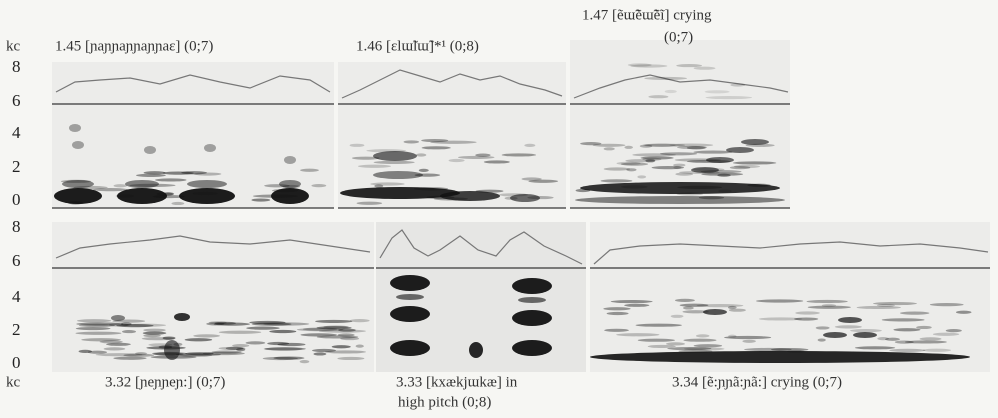 The image size is (998, 418). Describe the element at coordinates (647, 15) in the screenshot. I see `caption: 1.47 [ẽɯ̃ẽɯ̃ẽĩ] crying` at that location.